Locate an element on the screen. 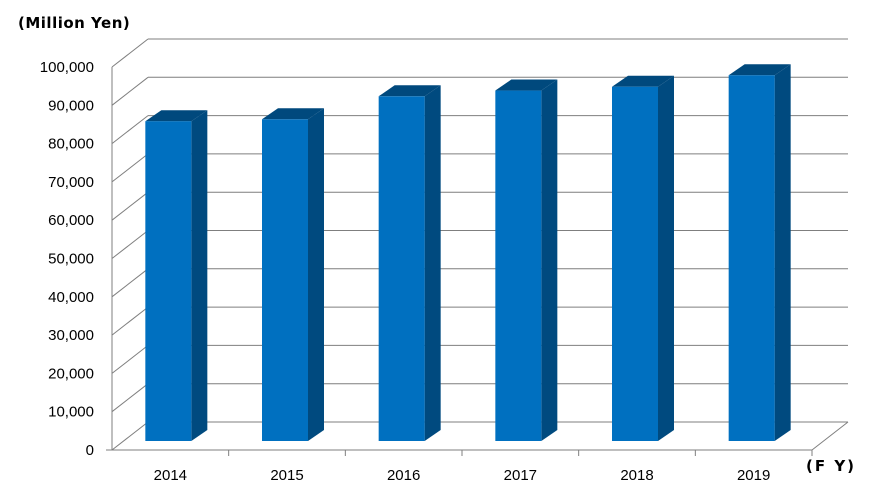 Image resolution: width=885 pixels, height=503 pixels. x-tick-label: 2017 is located at coordinates (520, 475).